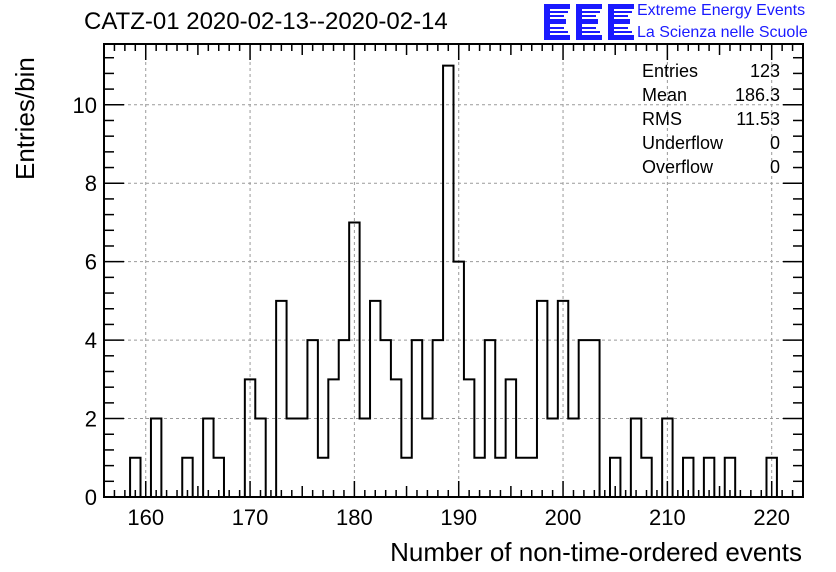 This screenshot has height=572, width=836. Describe the element at coordinates (665, 95) in the screenshot. I see `stat-label: Mean` at that location.